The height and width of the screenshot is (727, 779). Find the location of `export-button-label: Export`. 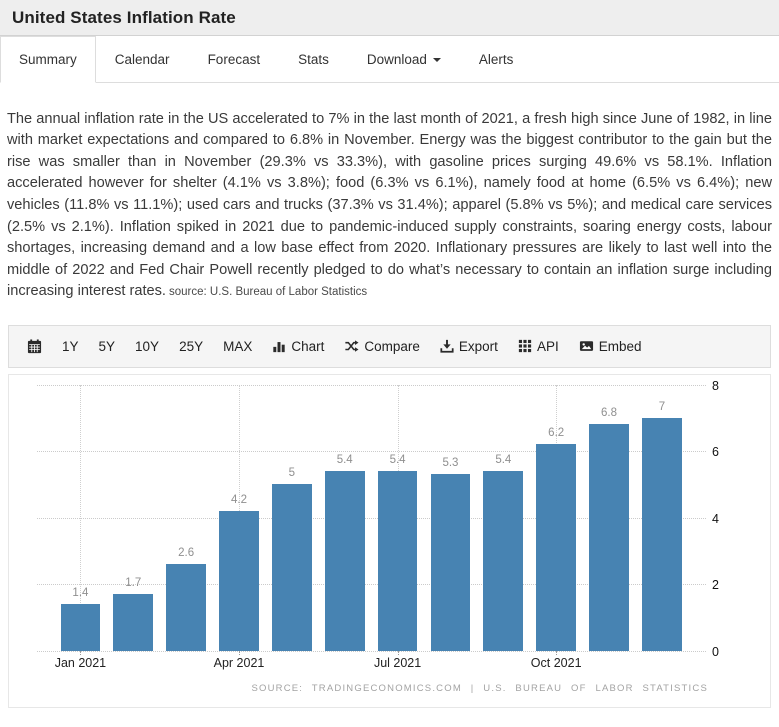

export-button-label: Export is located at coordinates (478, 346).